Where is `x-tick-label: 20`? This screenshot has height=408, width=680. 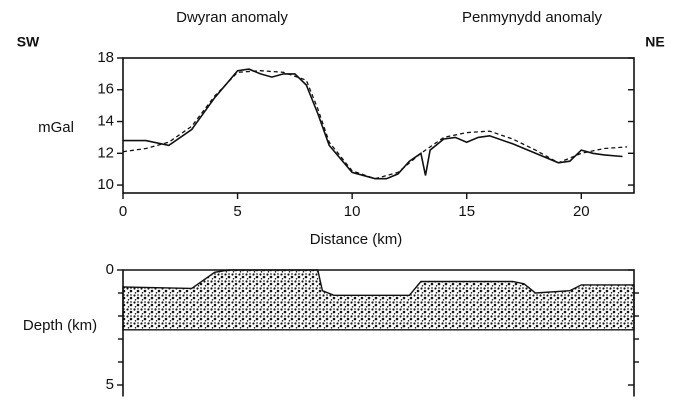 x-tick-label: 20 is located at coordinates (581, 211).